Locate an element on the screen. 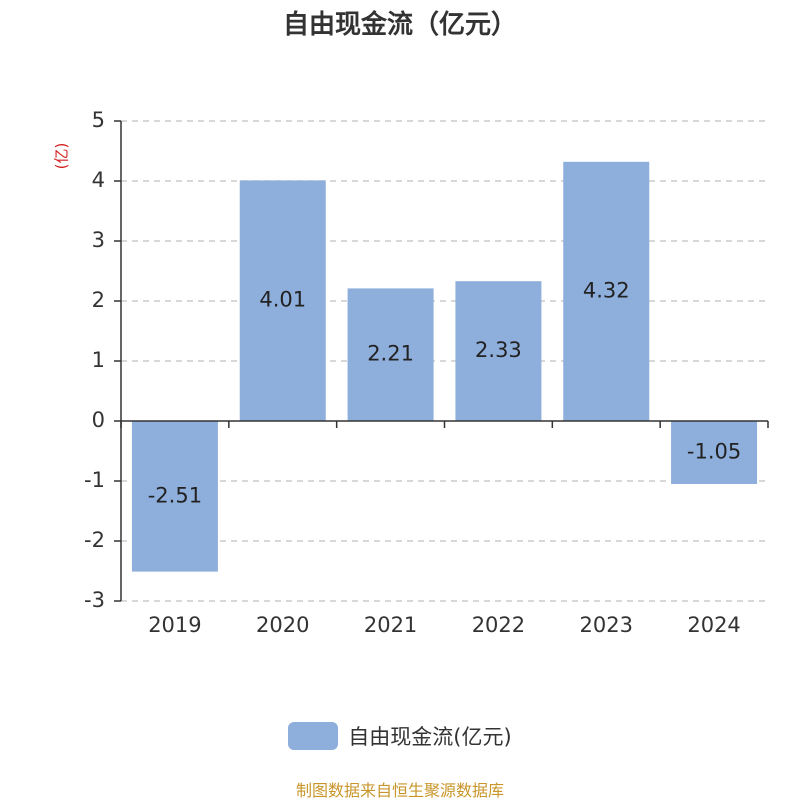  data-label: 4.01 is located at coordinates (282, 300).